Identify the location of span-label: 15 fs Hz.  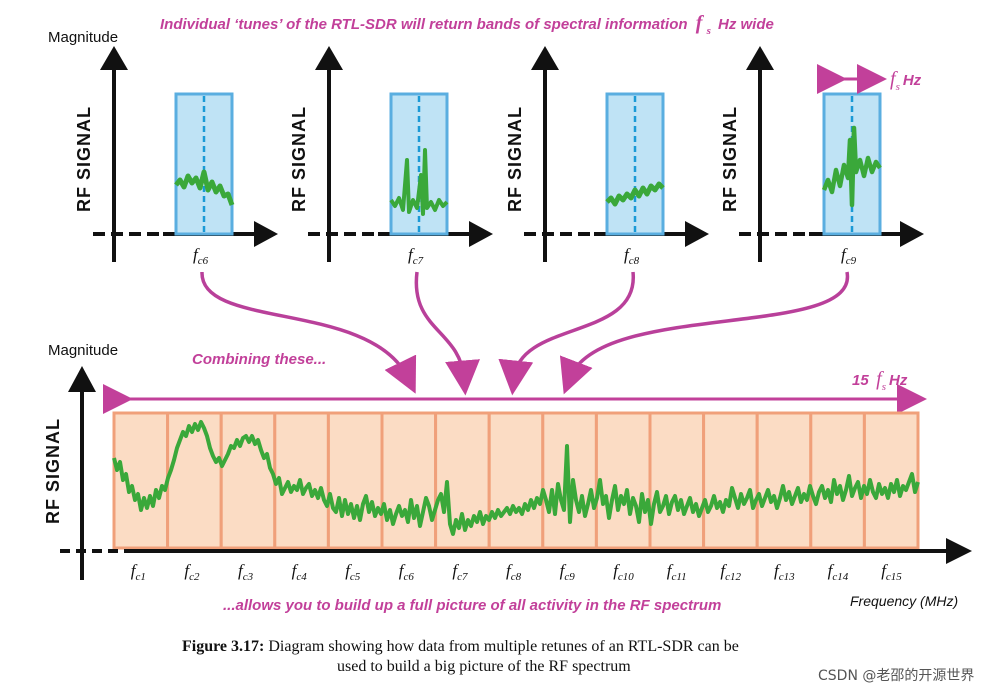
(880, 380).